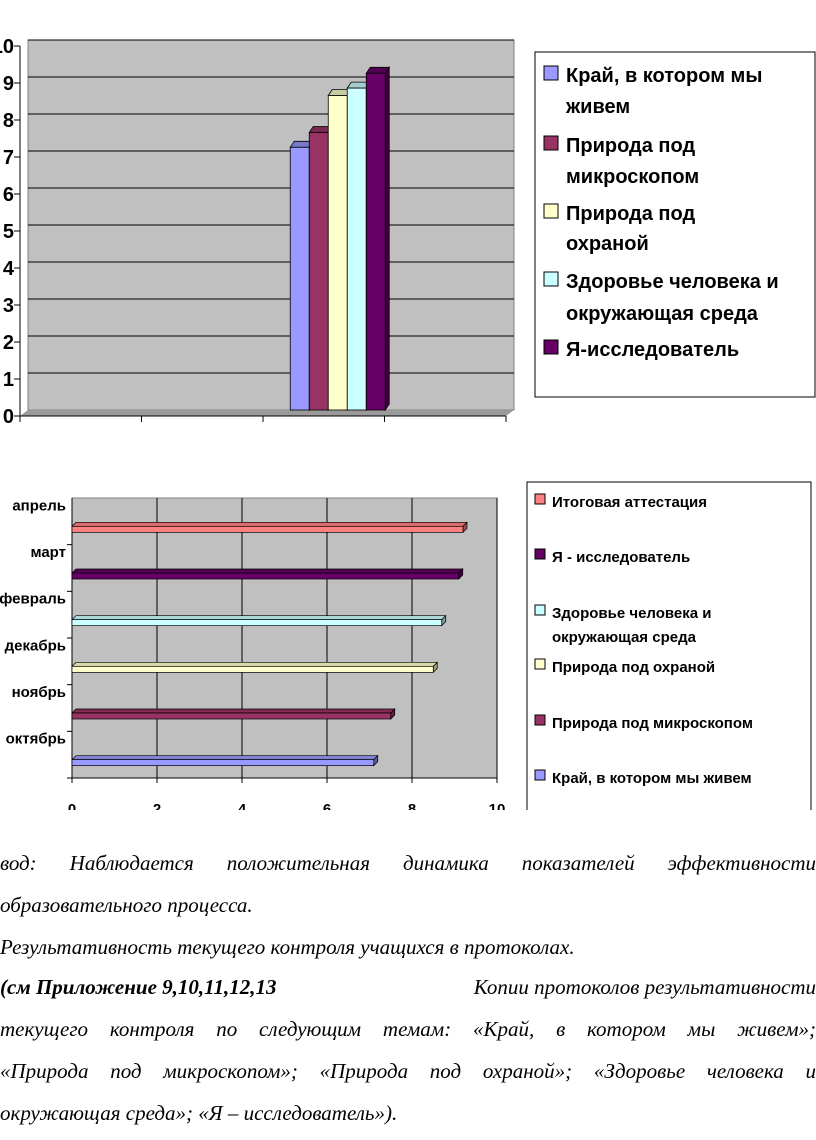  Describe the element at coordinates (284, 638) in the screenshot. I see `plot-background` at that location.